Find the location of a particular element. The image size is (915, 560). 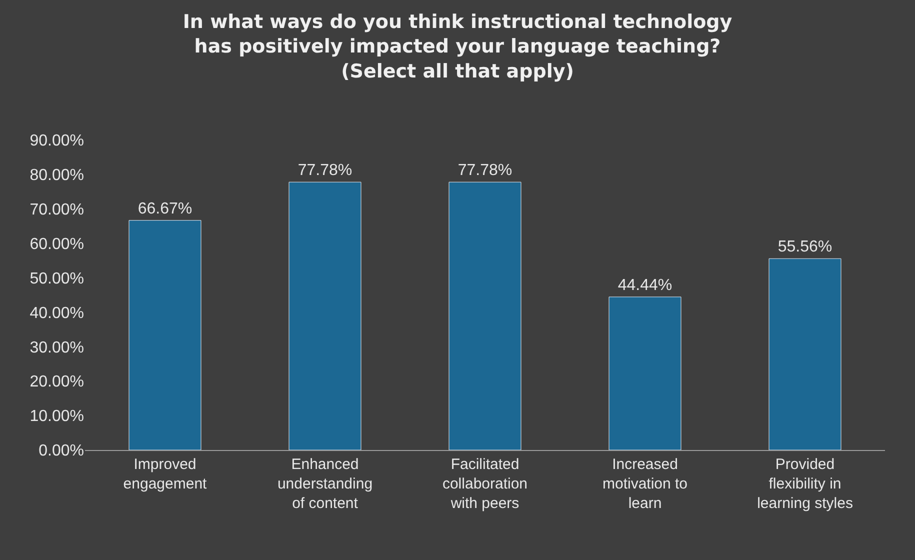

data-label: 44.44% is located at coordinates (645, 285).